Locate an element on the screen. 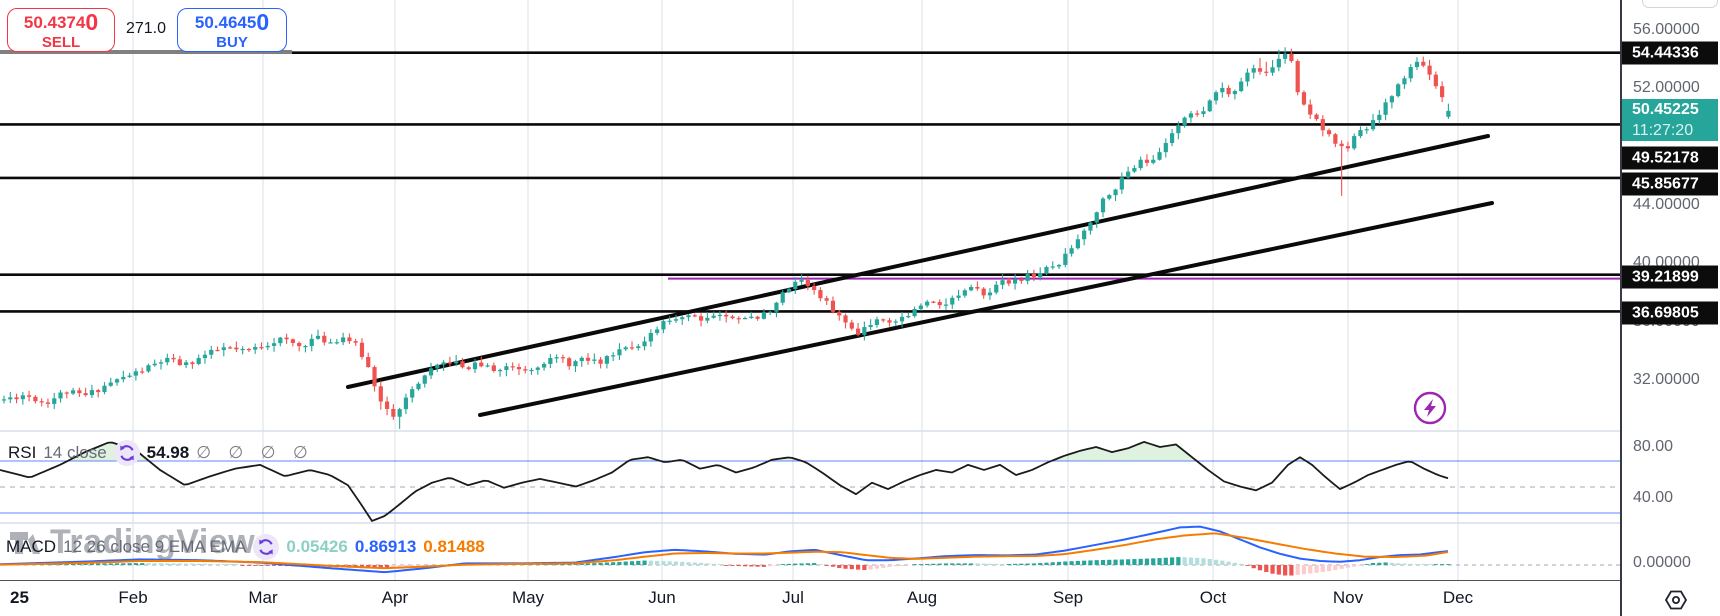  price-scale-settings-icon is located at coordinates (1674, 600).